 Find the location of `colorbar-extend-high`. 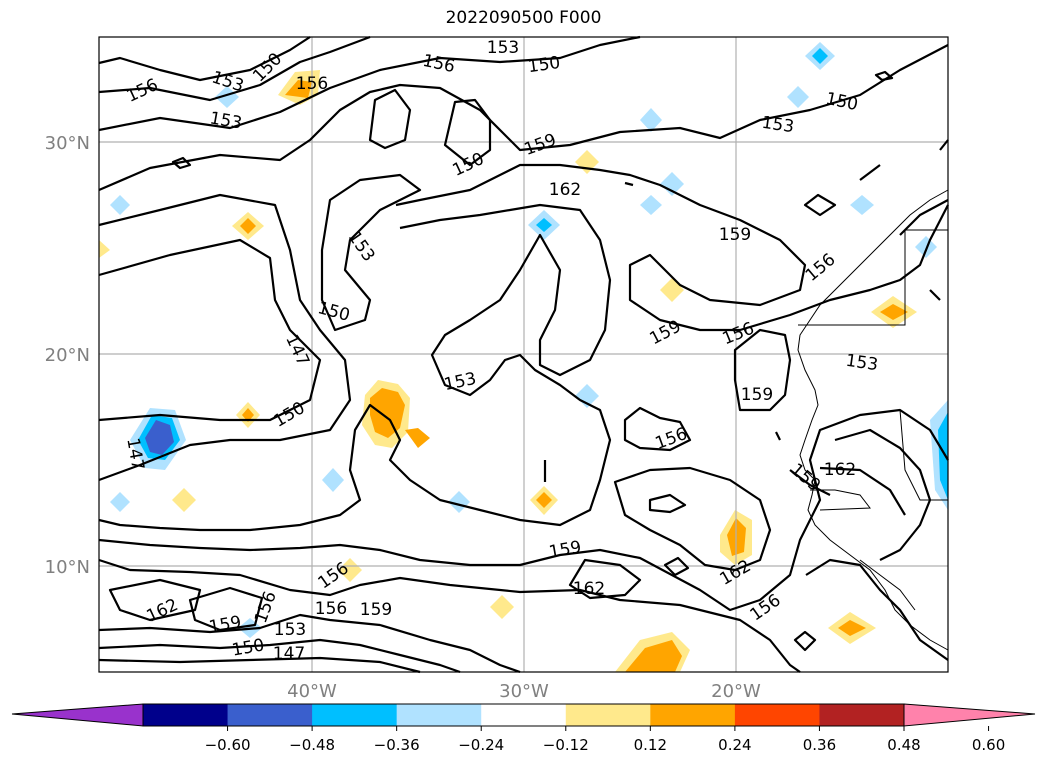

colorbar-extend-high is located at coordinates (969, 715).